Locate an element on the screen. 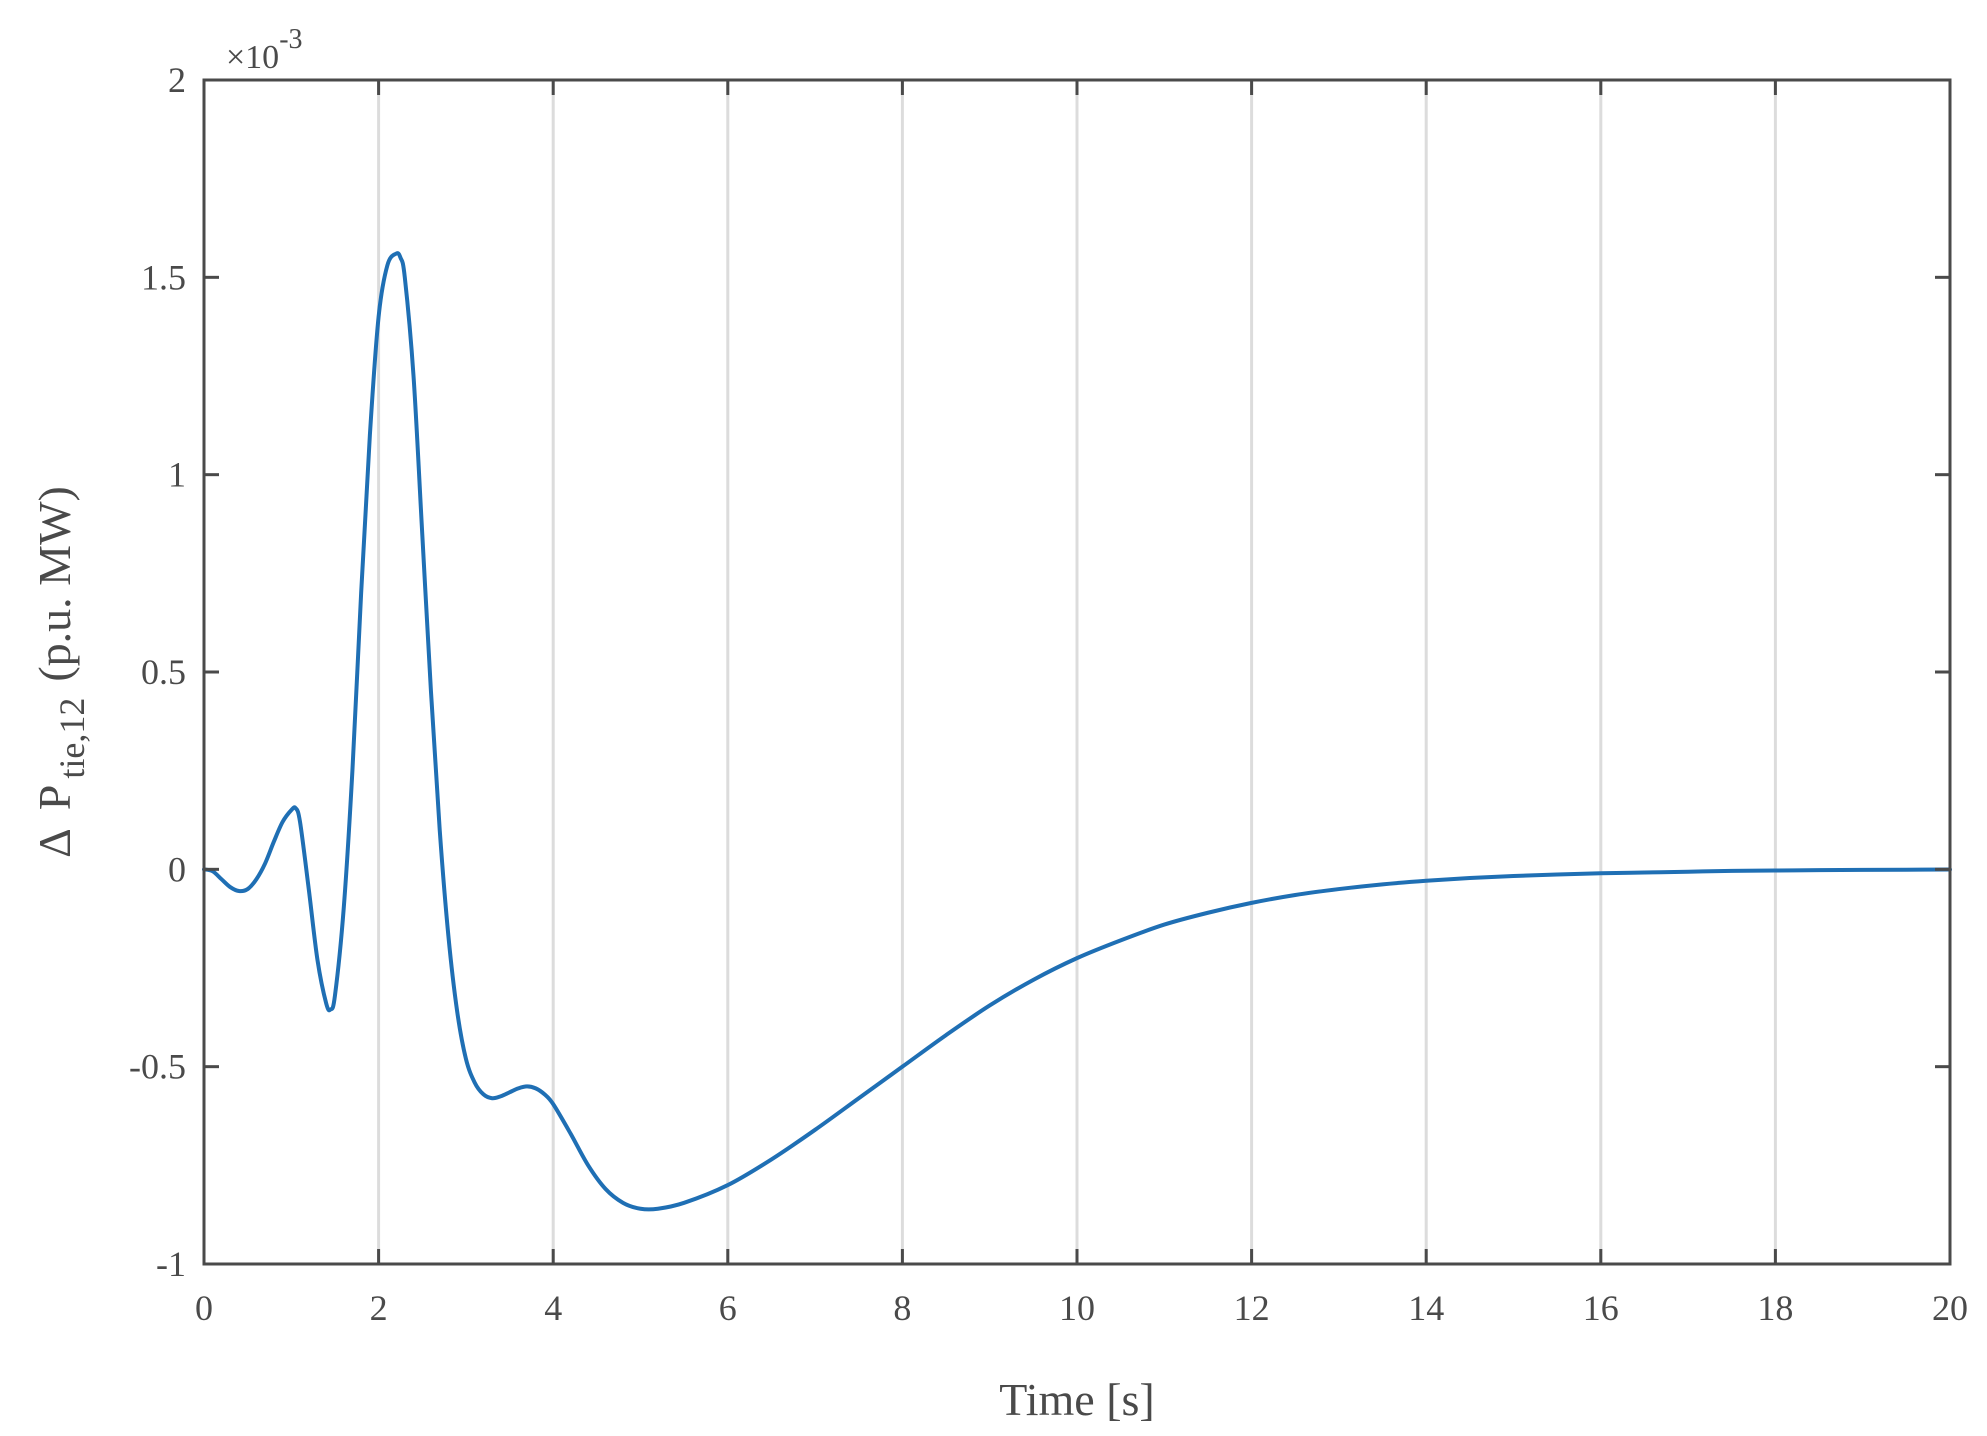 Image resolution: width=1987 pixels, height=1436 pixels. y-multiplier-base: ×10 is located at coordinates (252, 57).